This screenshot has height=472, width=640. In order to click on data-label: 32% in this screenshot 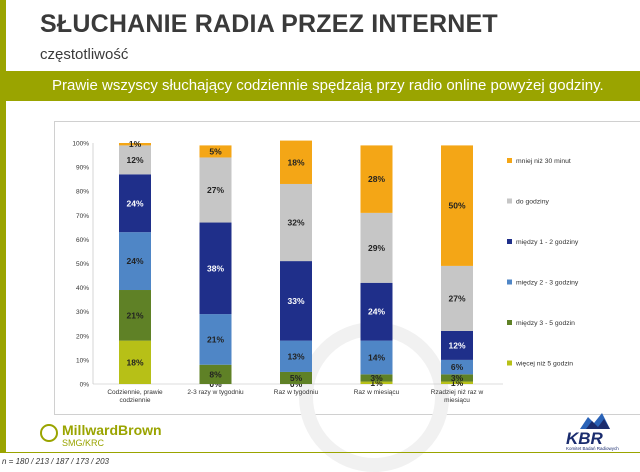, I will do `click(295, 223)`.